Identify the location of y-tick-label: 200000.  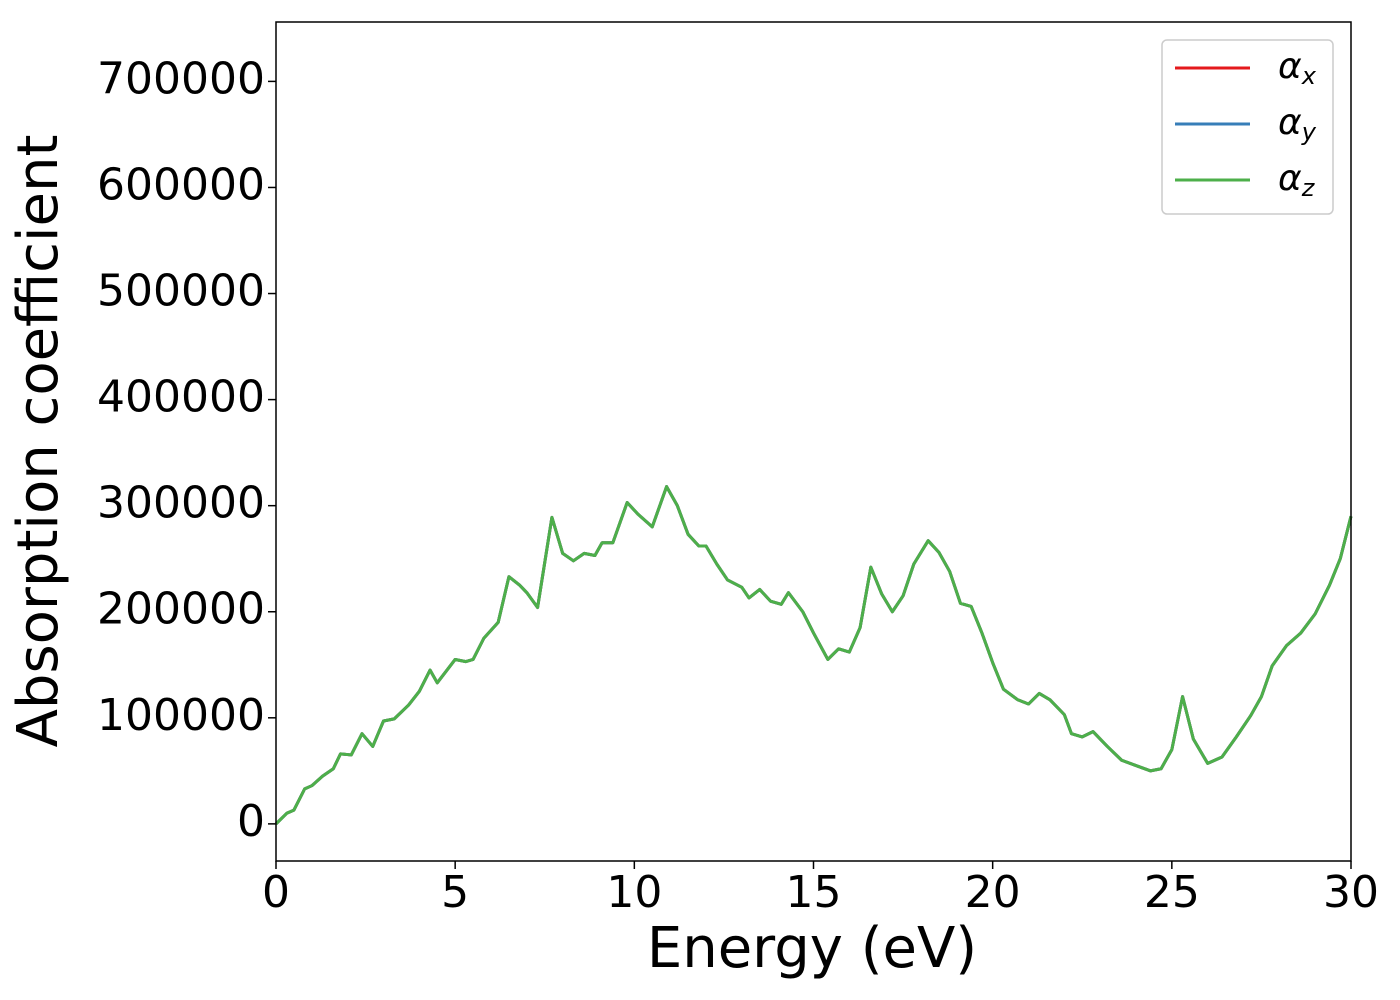
(181, 609).